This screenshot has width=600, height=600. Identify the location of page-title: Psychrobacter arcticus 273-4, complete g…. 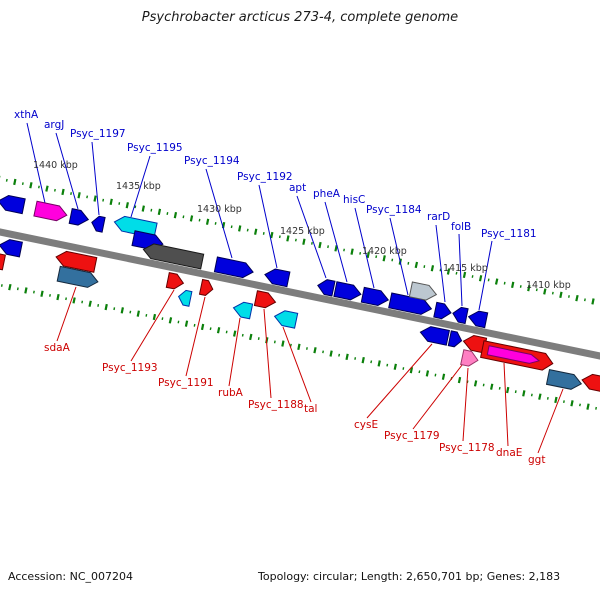
(300, 17).